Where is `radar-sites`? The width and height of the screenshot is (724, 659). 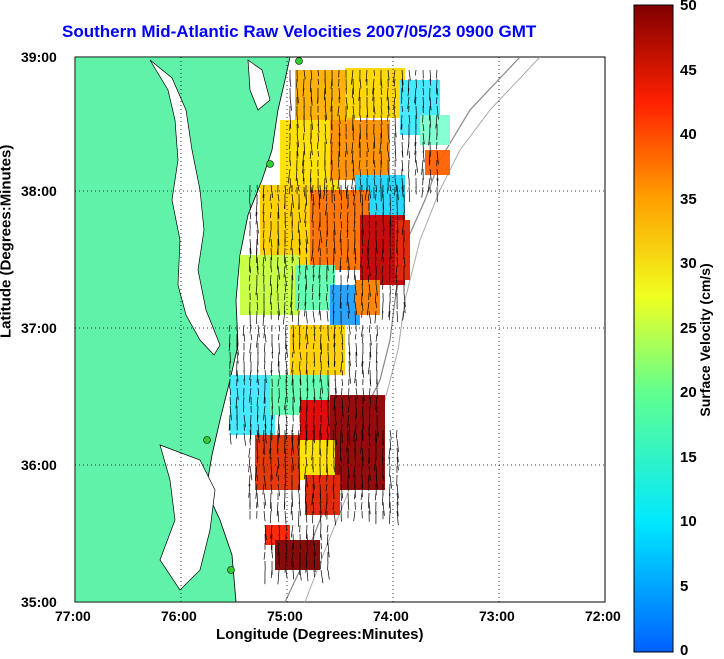
radar-sites is located at coordinates (253, 315).